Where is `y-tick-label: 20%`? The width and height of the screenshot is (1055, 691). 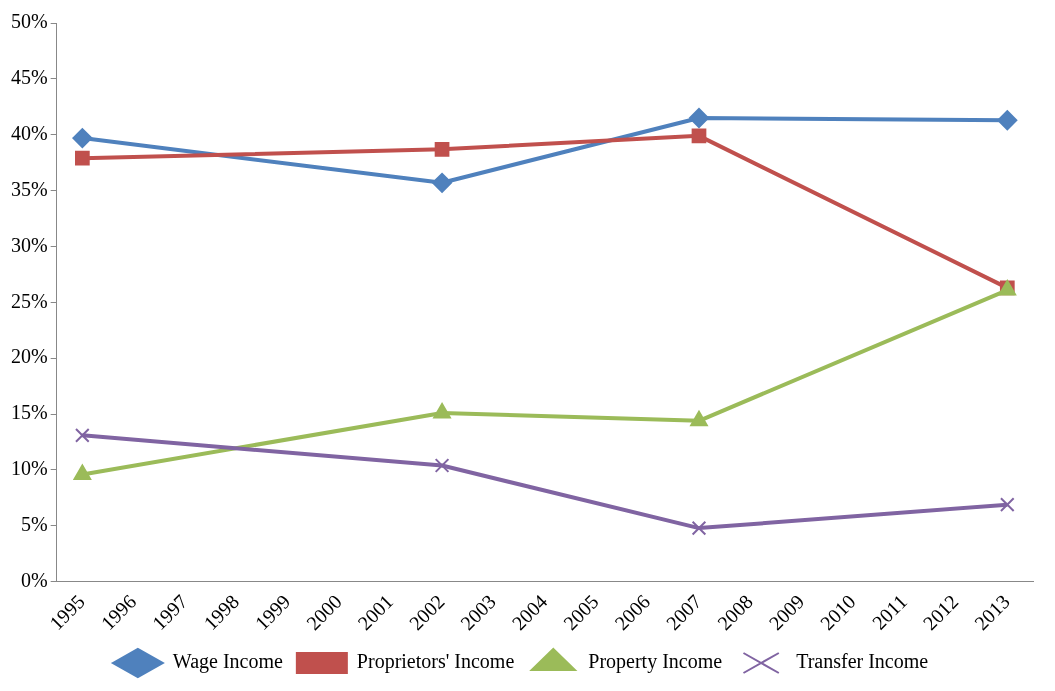 y-tick-label: 20% is located at coordinates (29, 356).